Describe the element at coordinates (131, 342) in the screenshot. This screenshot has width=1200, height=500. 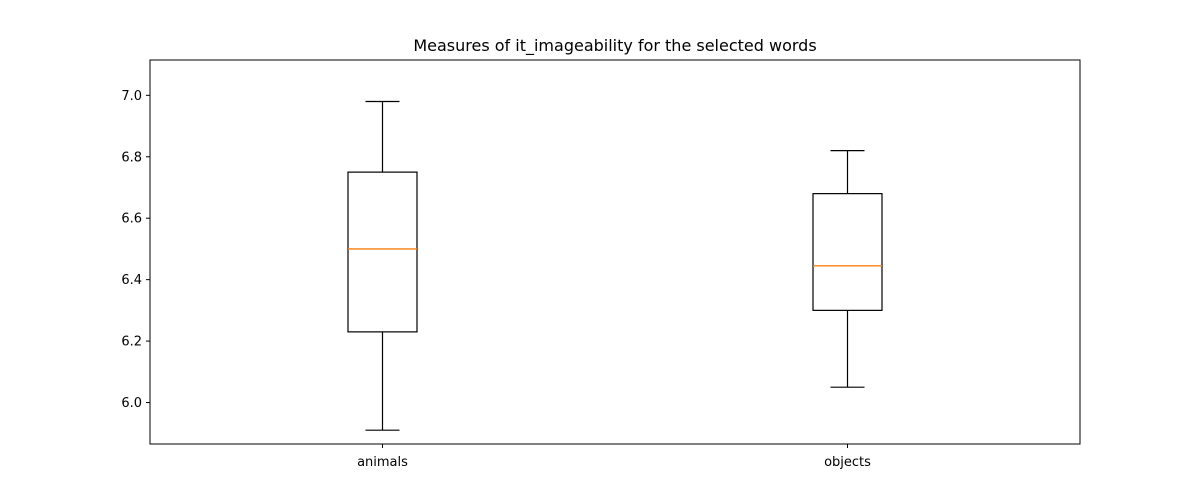
I see `y-tick-label: 6.2` at that location.